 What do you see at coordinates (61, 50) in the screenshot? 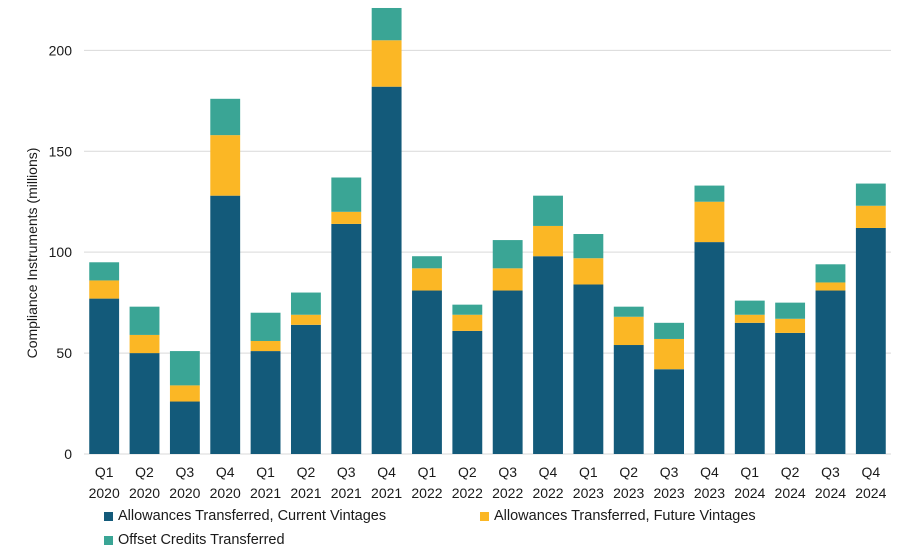
I see `y-tick-label: 200` at bounding box center [61, 50].